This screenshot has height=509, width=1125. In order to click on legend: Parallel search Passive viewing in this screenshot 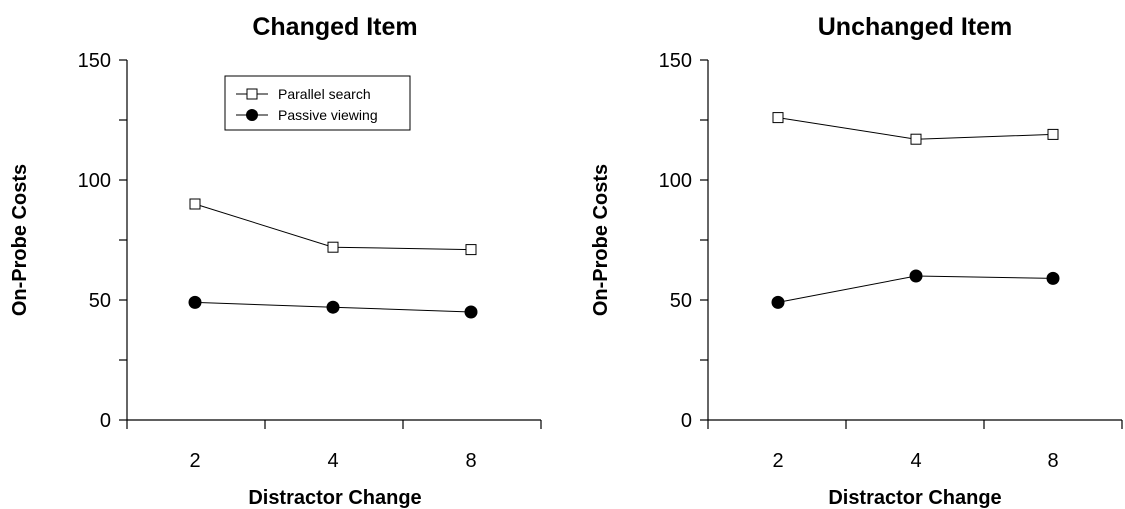, I will do `click(317, 103)`.